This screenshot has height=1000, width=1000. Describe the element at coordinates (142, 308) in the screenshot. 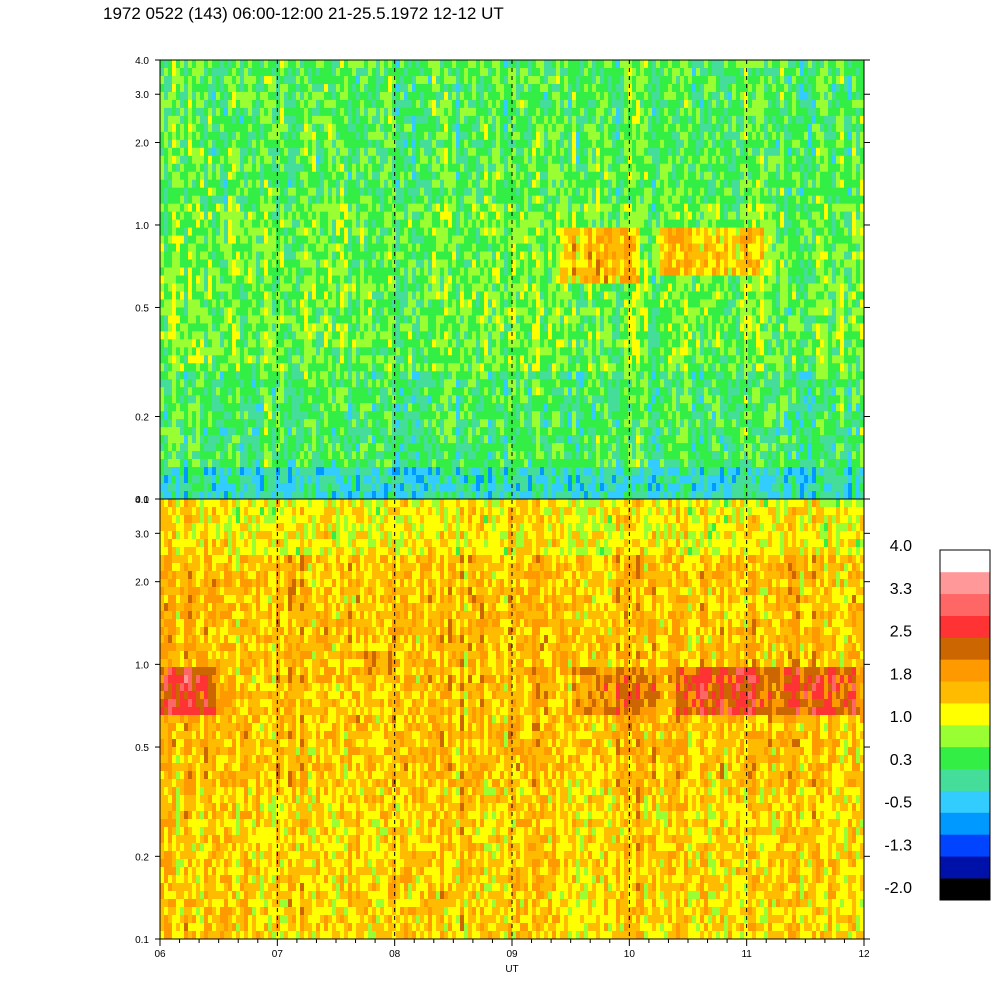

I see `y-tick-label-1-2: 0.5` at that location.